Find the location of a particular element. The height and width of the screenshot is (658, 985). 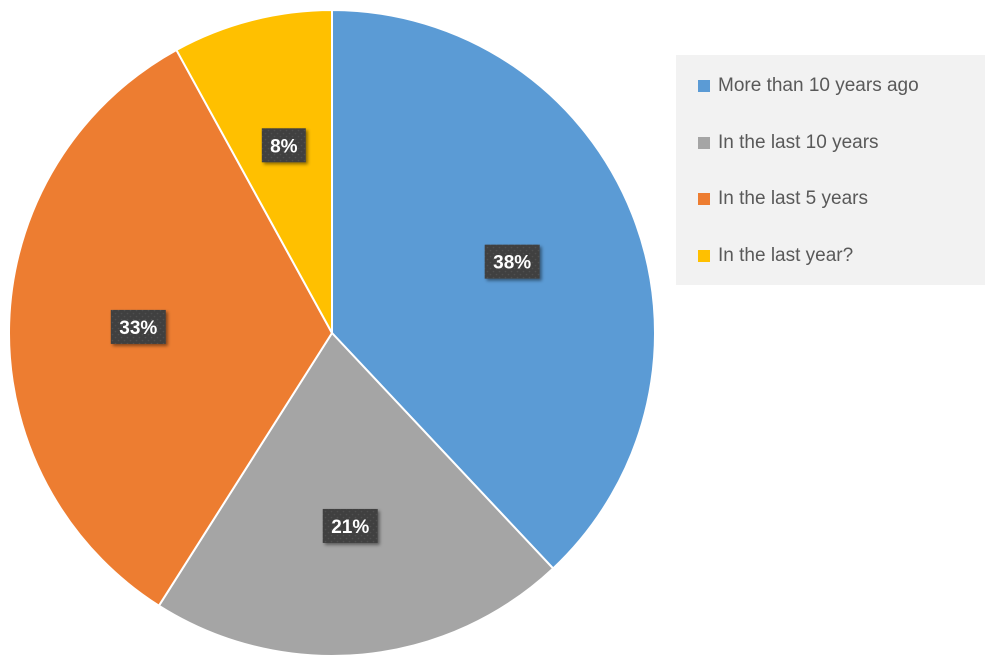

legend-label: In the last 10 years is located at coordinates (798, 142).